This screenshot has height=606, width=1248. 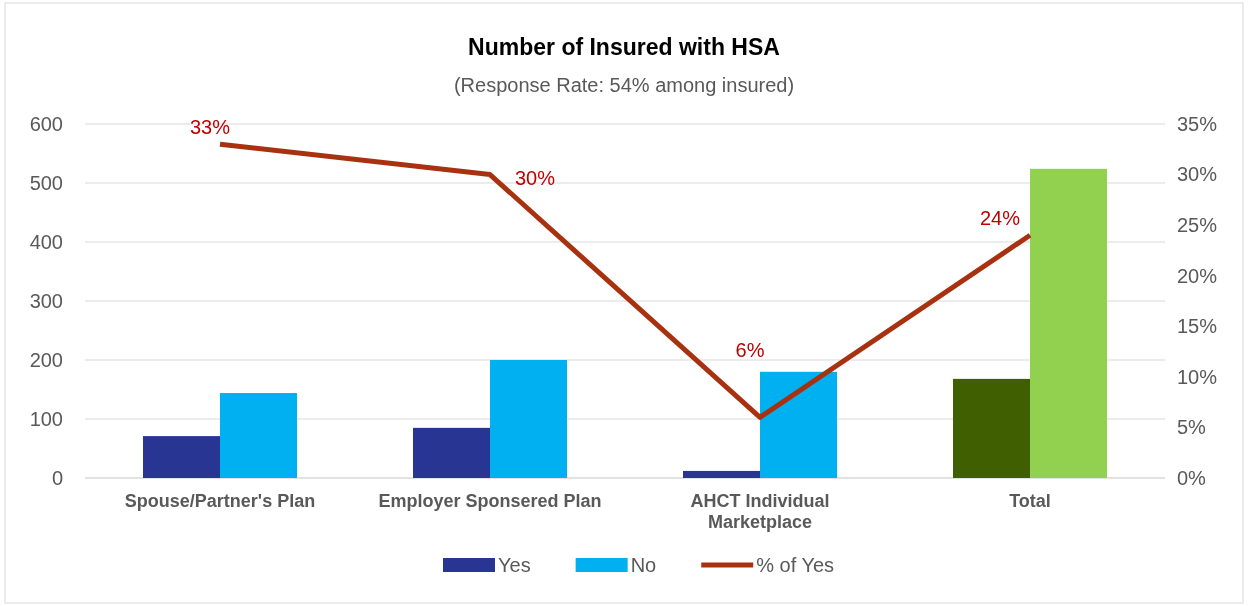 I want to click on y-tick-label: 400, so click(x=46, y=241).